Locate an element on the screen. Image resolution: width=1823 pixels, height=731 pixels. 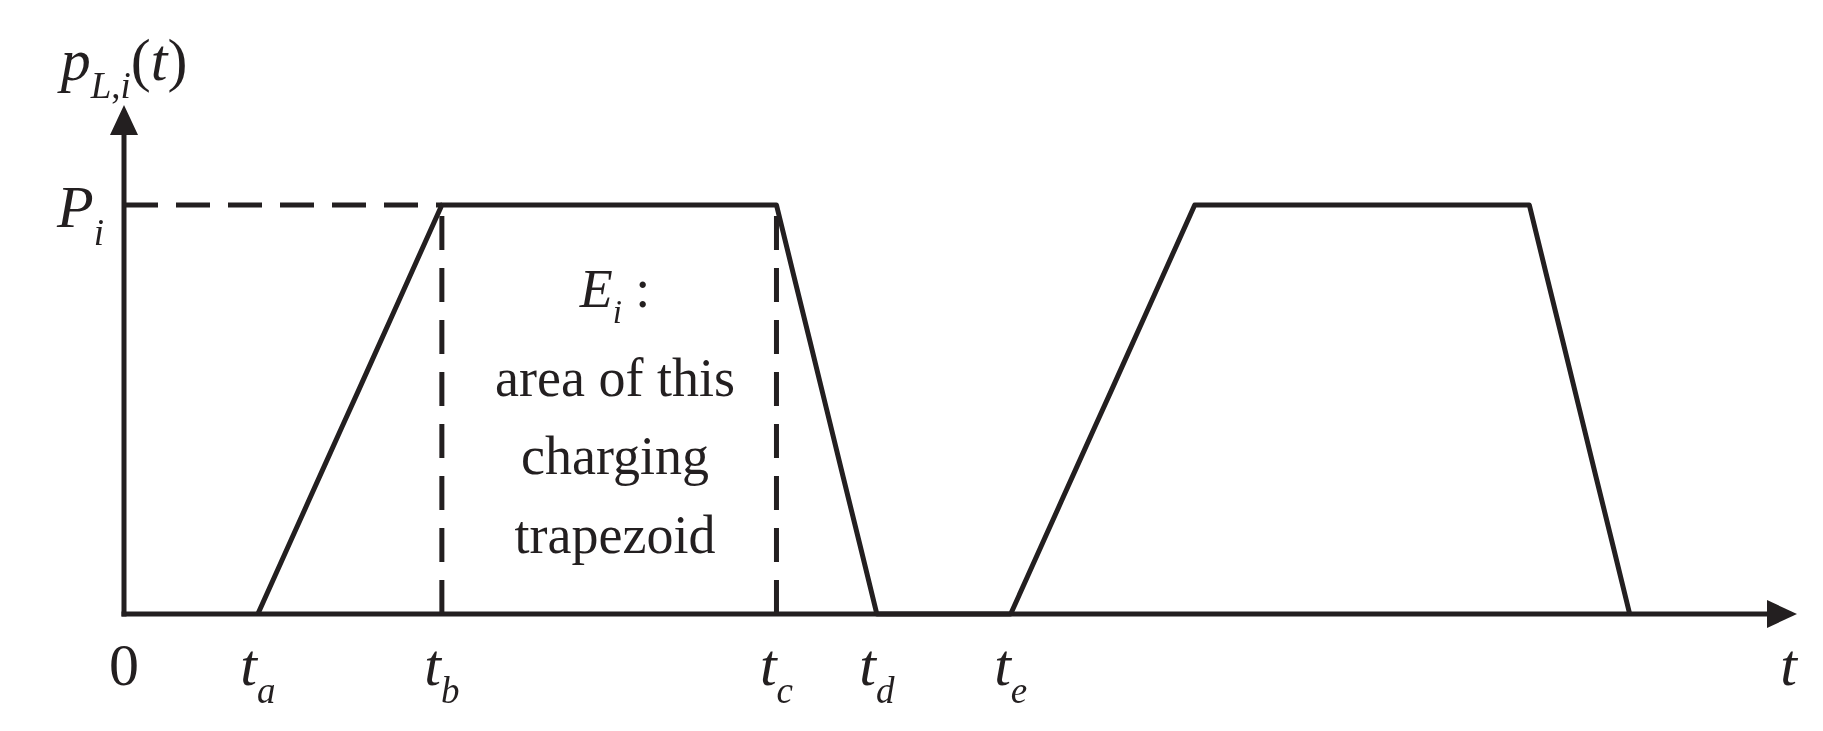
annotation: area of this charging trapezoid is located at coordinates (615, 456).